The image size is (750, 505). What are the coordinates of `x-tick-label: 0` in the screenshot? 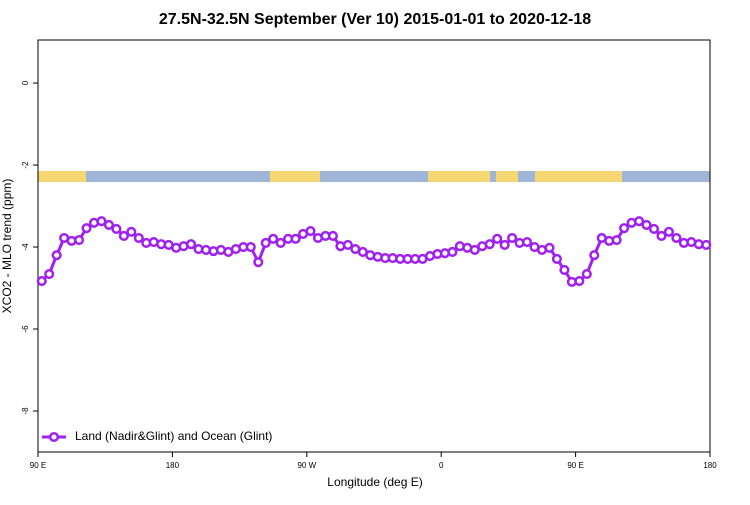 It's located at (441, 465).